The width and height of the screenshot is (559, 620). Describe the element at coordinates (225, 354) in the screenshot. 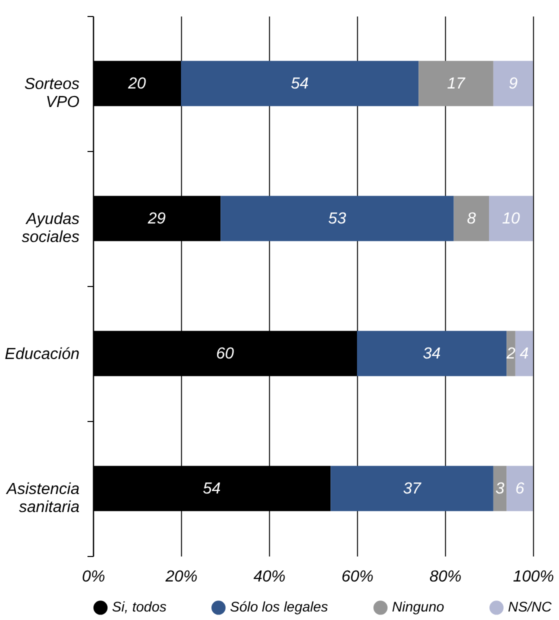

I see `data-label: 60` at that location.